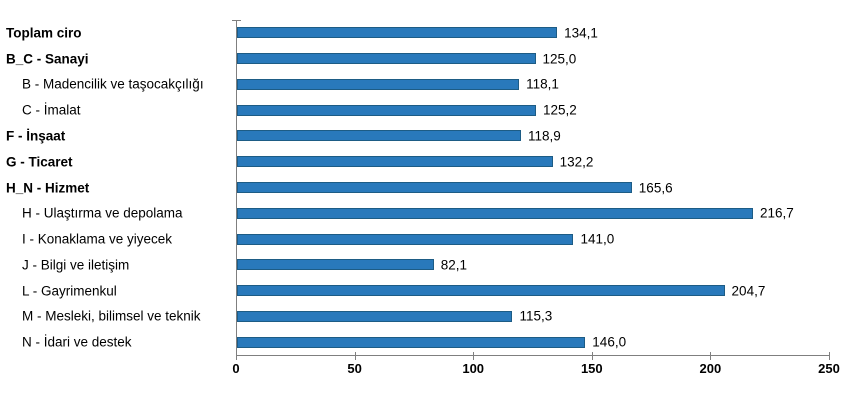  What do you see at coordinates (102, 213) in the screenshot?
I see `category-label: H - Ulaştırma ve depolama` at bounding box center [102, 213].